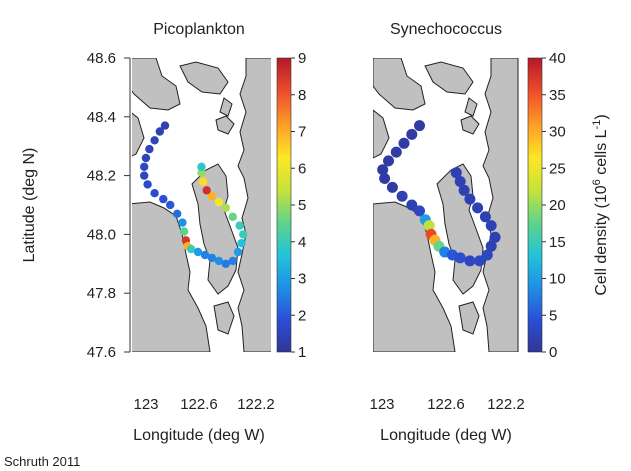  Describe the element at coordinates (557, 242) in the screenshot. I see `colorbar-tick-label: 15` at that location.